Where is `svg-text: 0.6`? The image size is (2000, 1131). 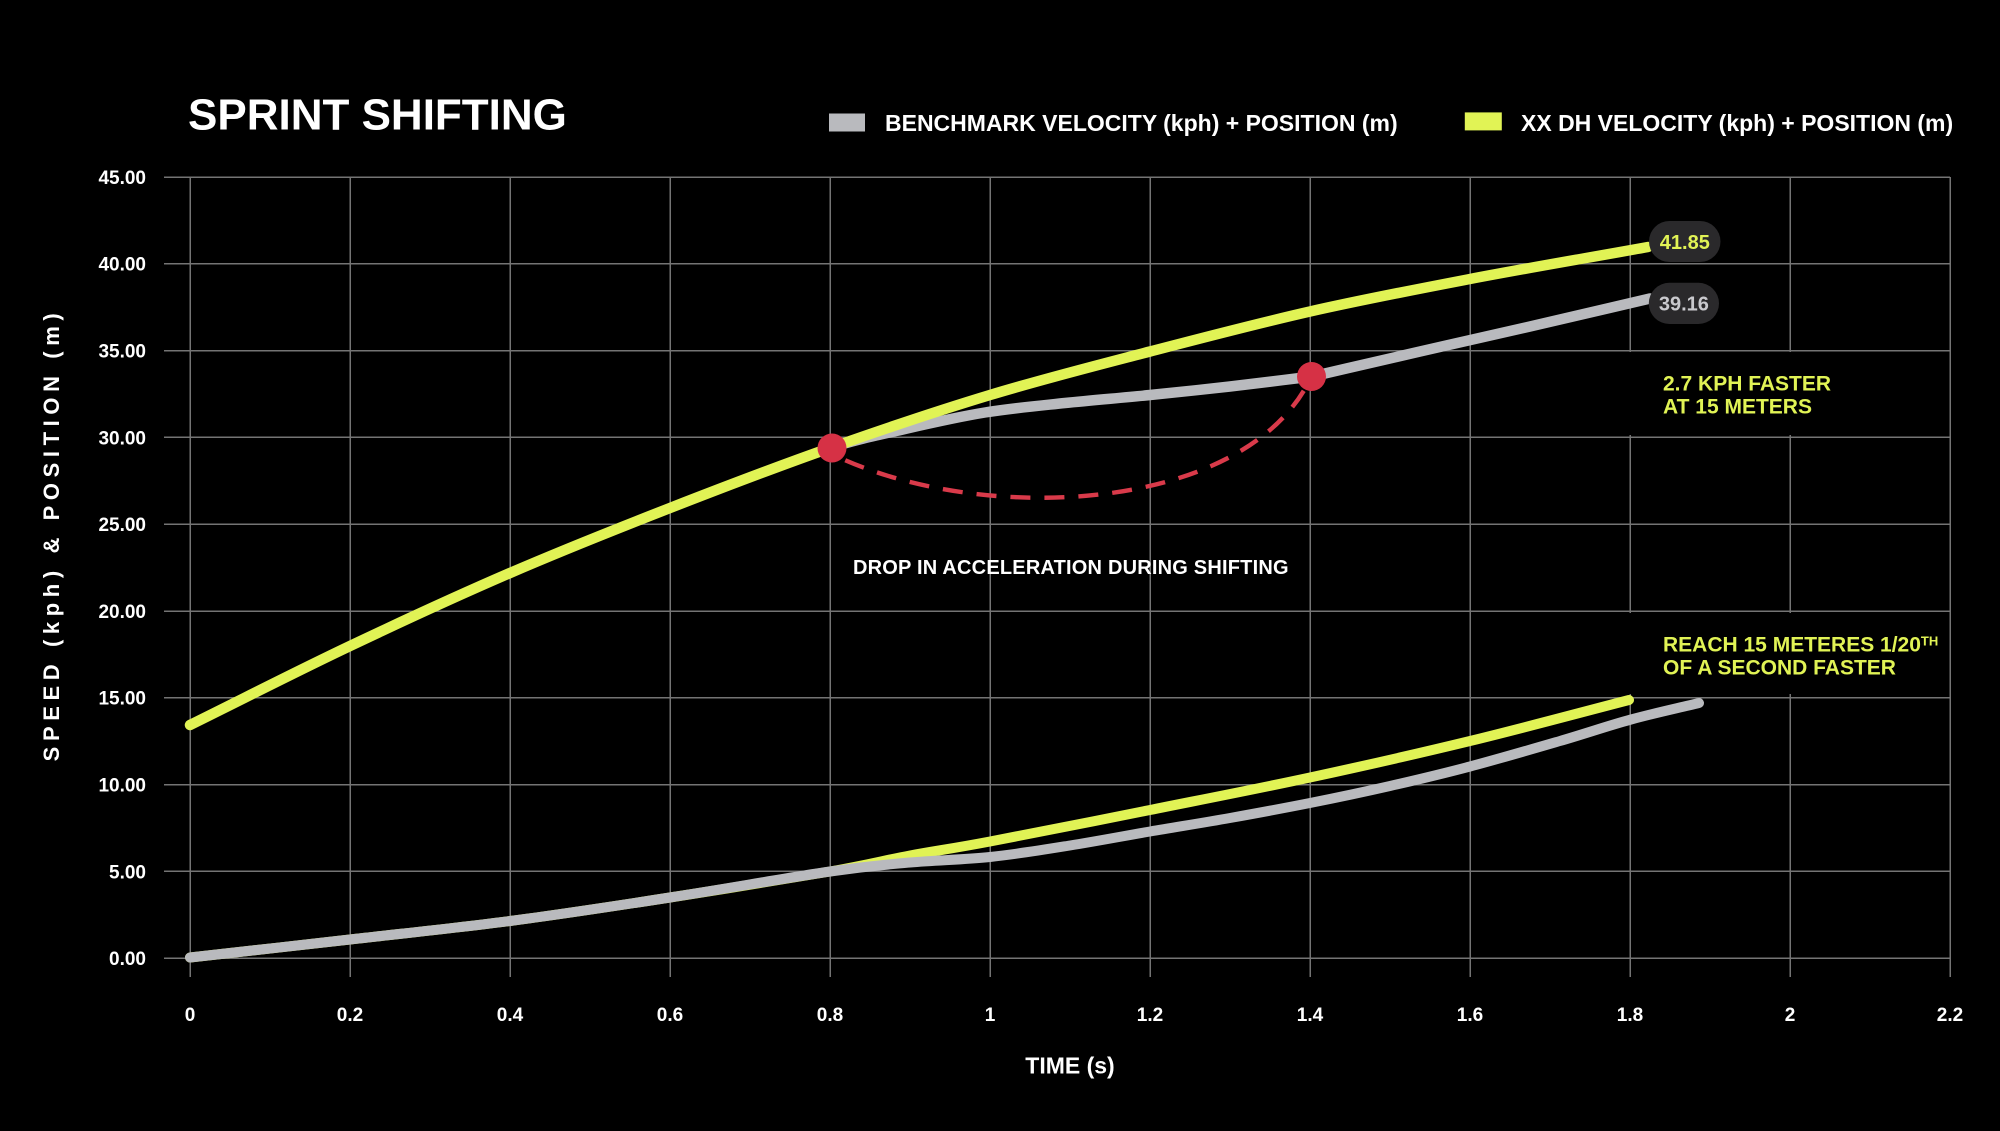
svg-text: 0.6 is located at coordinates (670, 1015).